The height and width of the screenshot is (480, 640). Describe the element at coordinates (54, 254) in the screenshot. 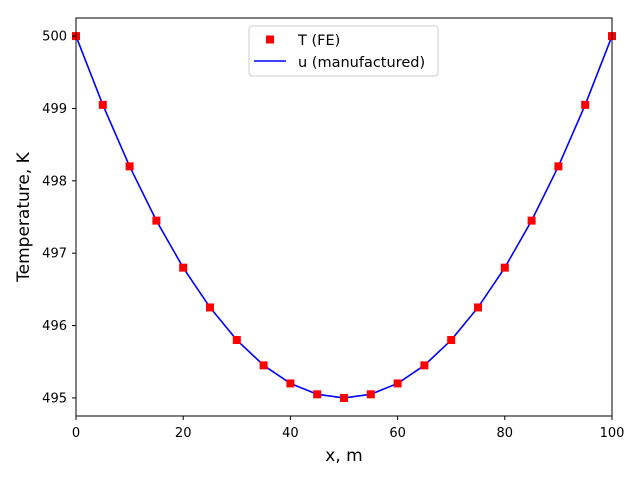

I see `y-tick-label: 497` at that location.